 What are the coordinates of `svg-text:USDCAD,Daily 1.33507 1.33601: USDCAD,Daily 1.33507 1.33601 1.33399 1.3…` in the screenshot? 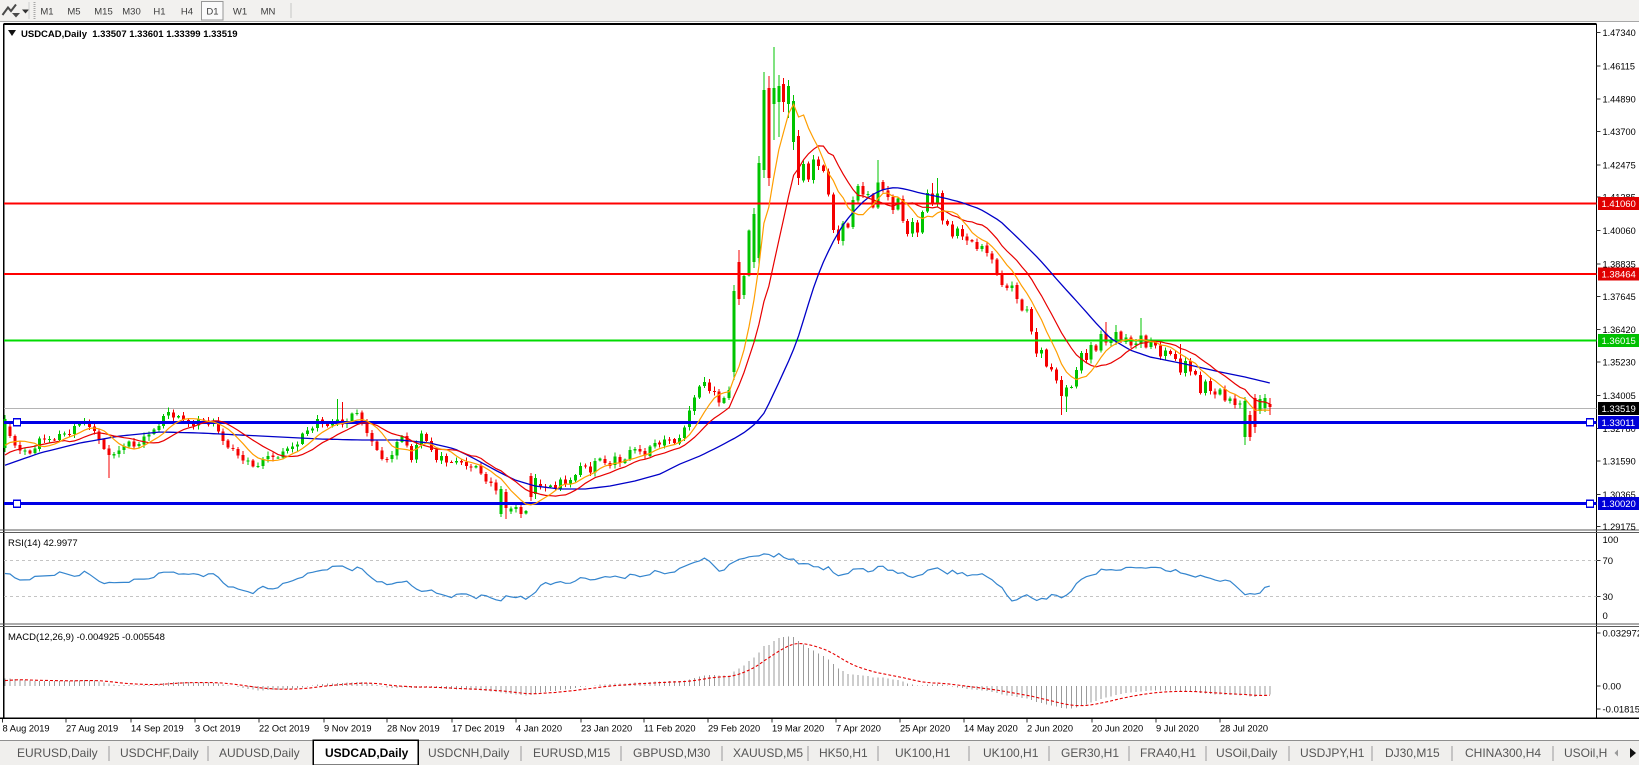 It's located at (129, 34).